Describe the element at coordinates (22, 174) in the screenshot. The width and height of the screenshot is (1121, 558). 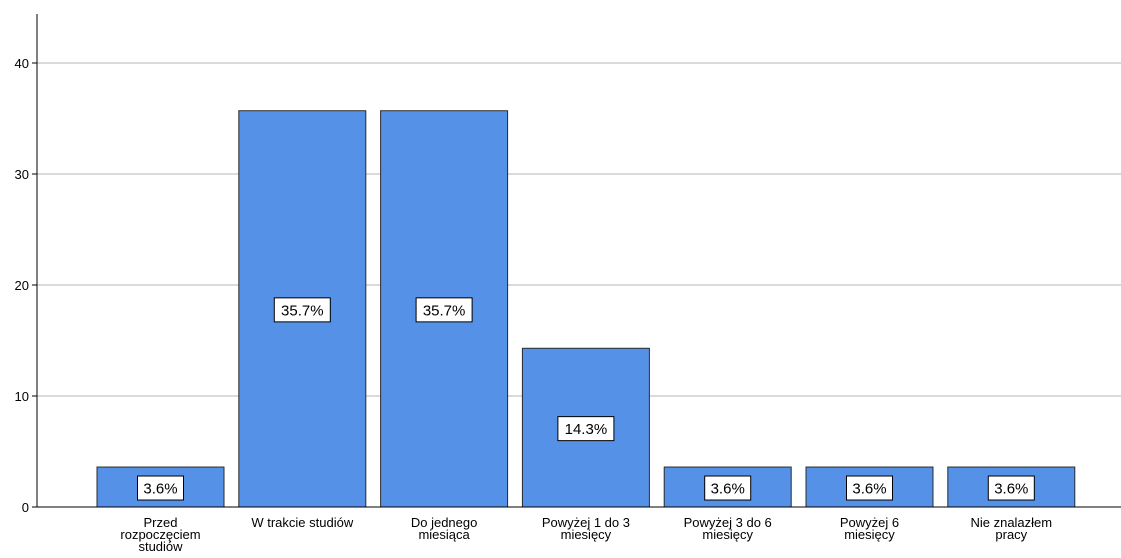
I see `y-tick-label: 30` at that location.